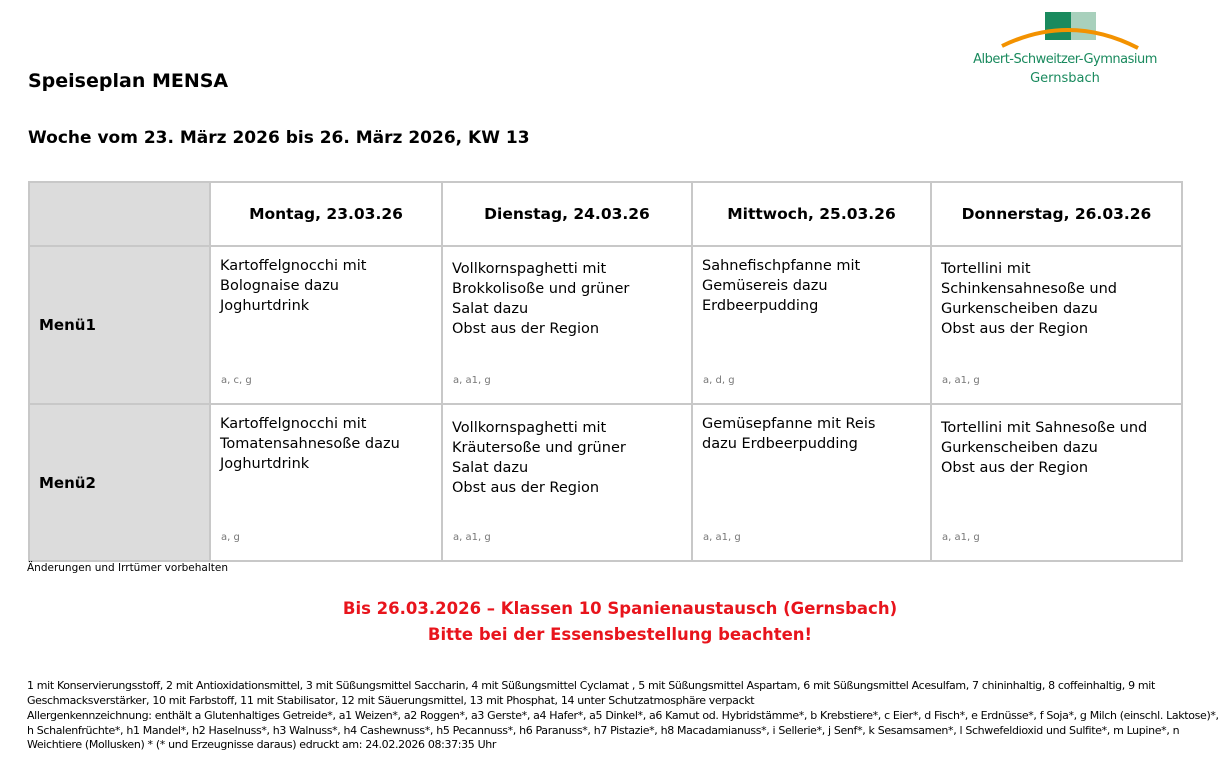 This screenshot has height=769, width=1226. Describe the element at coordinates (1056, 214) in the screenshot. I see `day-header: Donnerstag, 26.03.26` at that location.